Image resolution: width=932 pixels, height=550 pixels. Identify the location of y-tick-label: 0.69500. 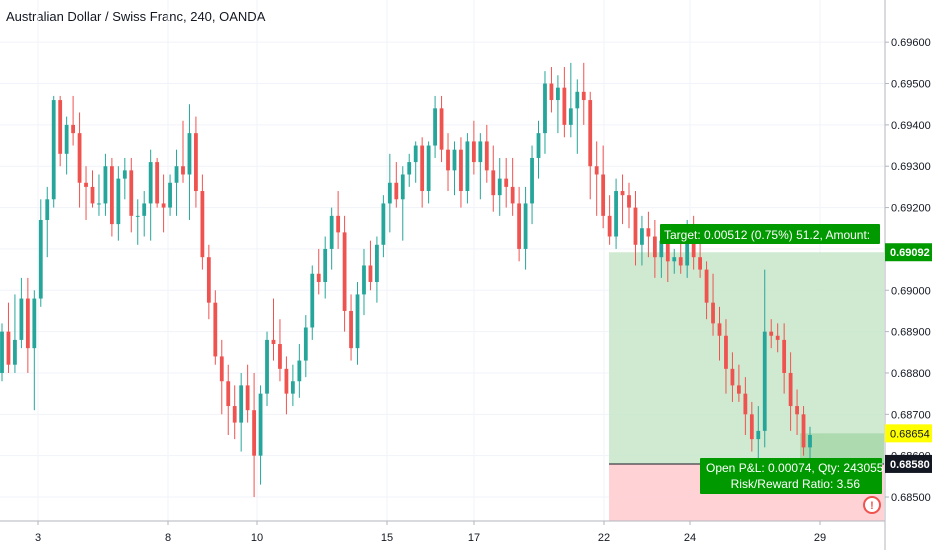
(911, 85).